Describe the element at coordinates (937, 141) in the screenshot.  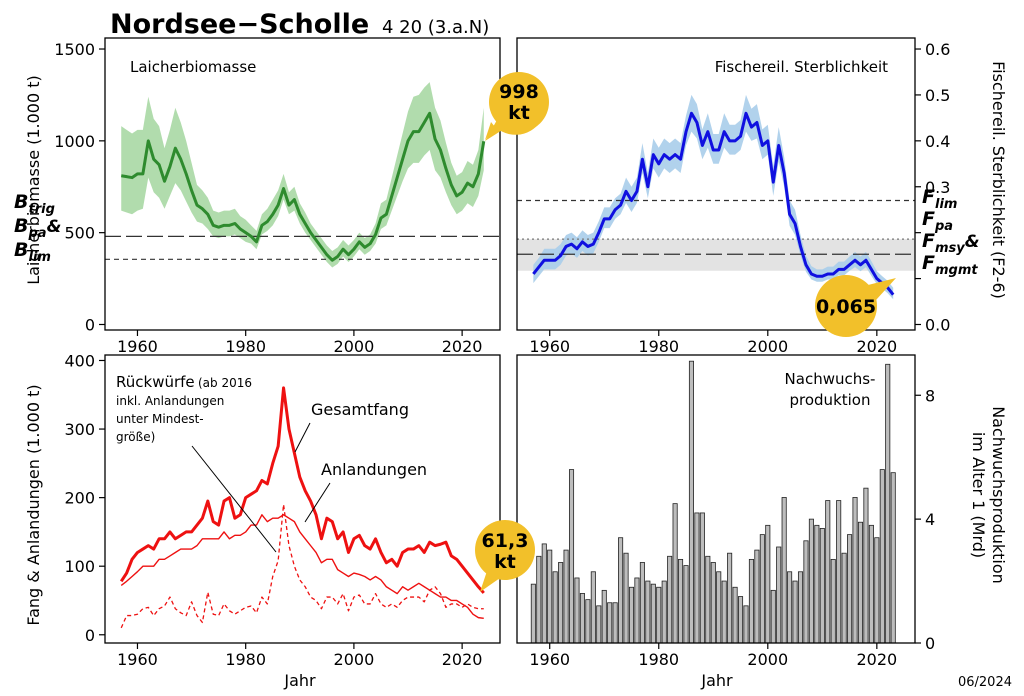
I see `f-y-tick-label: 0.4` at that location.